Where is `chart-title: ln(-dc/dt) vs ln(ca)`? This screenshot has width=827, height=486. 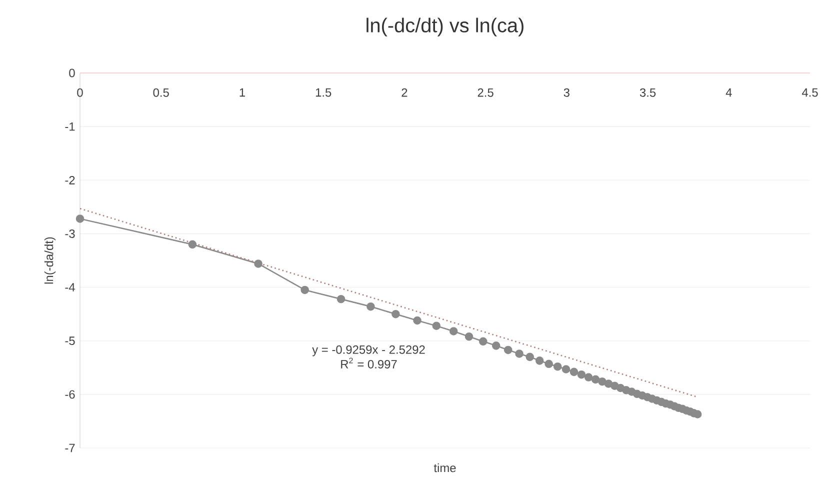 chart-title: ln(-dc/dt) vs ln(ca) is located at coordinates (445, 27).